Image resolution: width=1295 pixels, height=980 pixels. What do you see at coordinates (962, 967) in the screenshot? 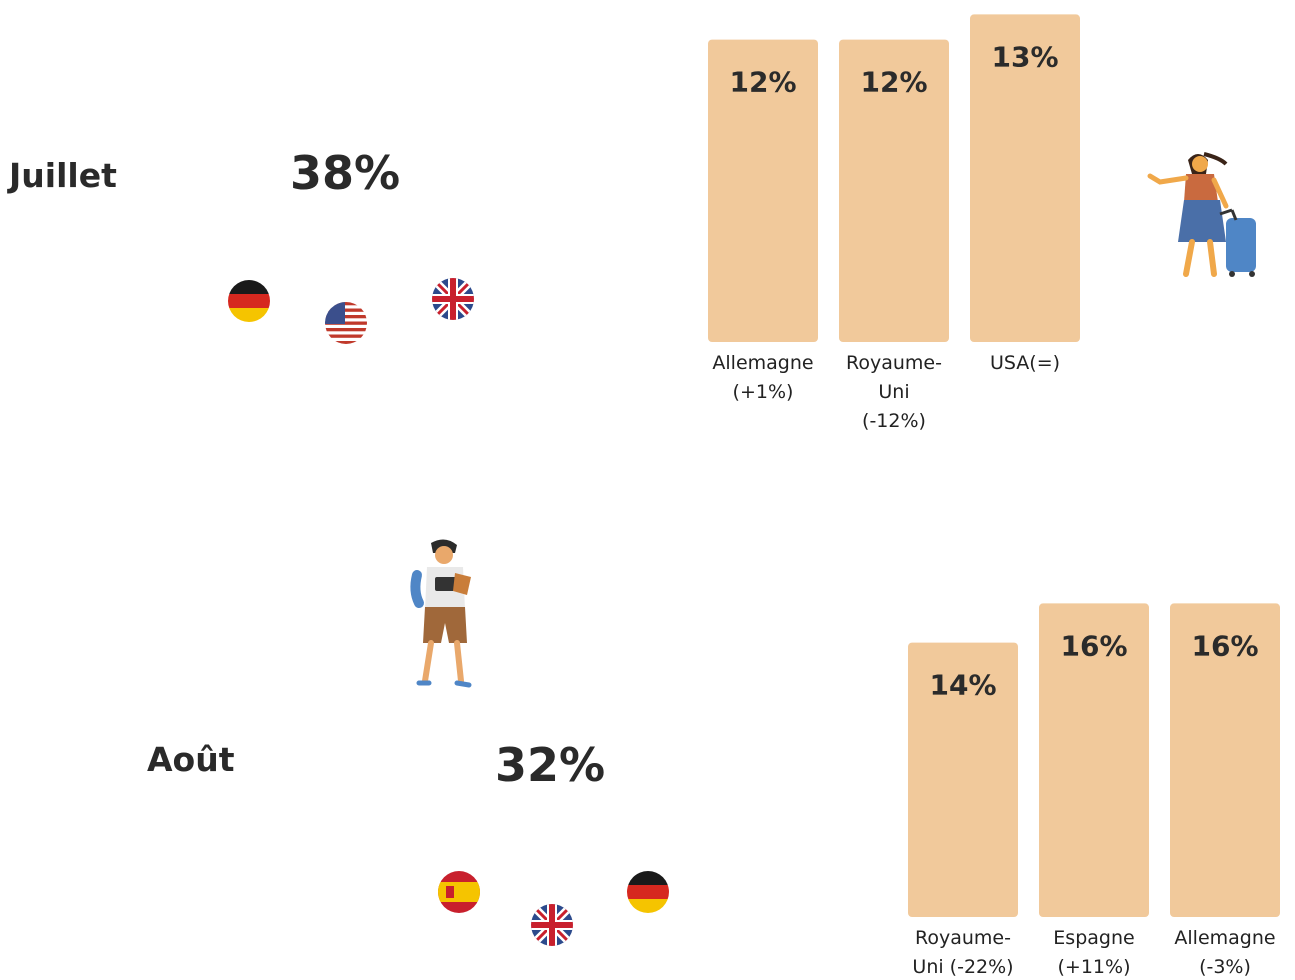
I see `category-label: Uni (-22%)` at bounding box center [962, 967].